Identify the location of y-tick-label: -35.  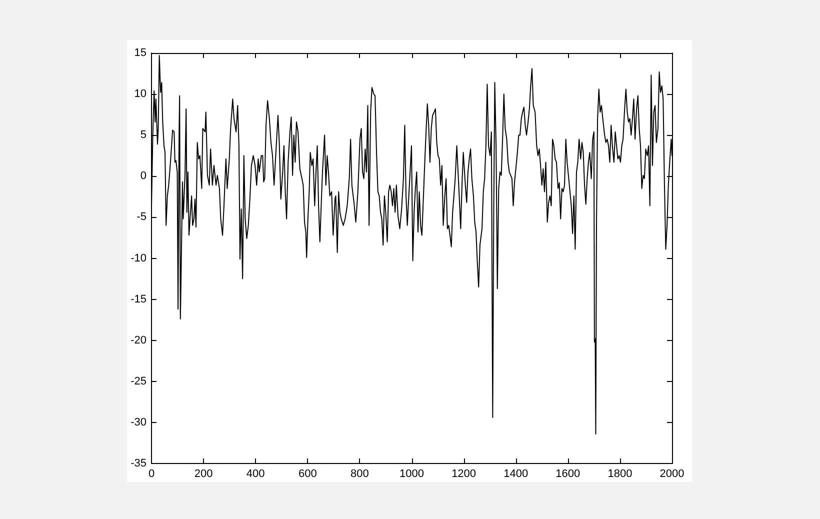
(138, 464).